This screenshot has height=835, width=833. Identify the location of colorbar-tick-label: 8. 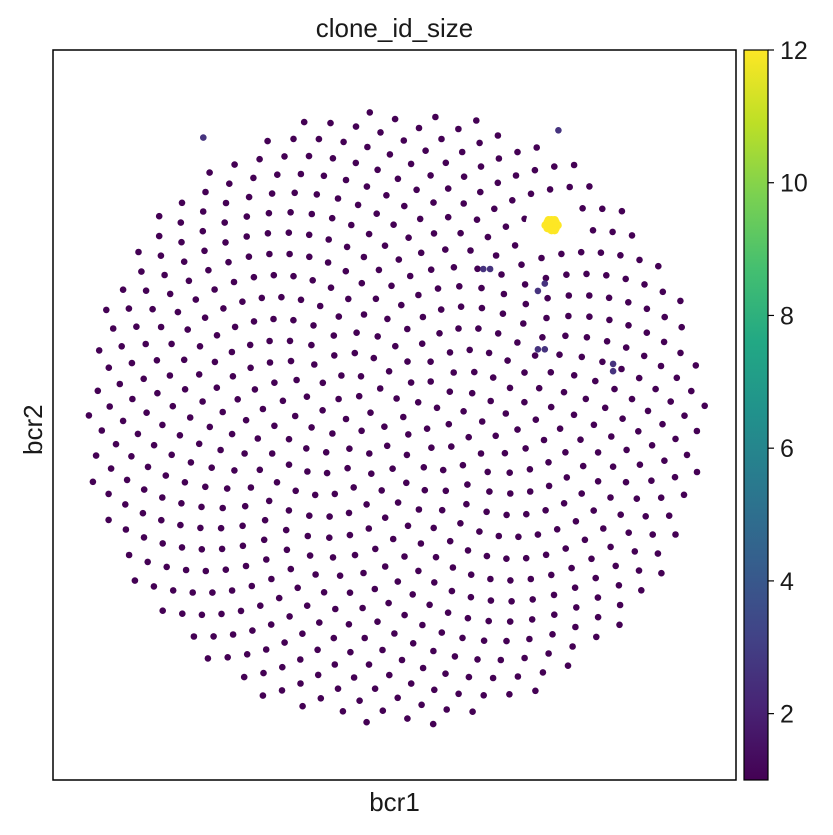
(787, 316).